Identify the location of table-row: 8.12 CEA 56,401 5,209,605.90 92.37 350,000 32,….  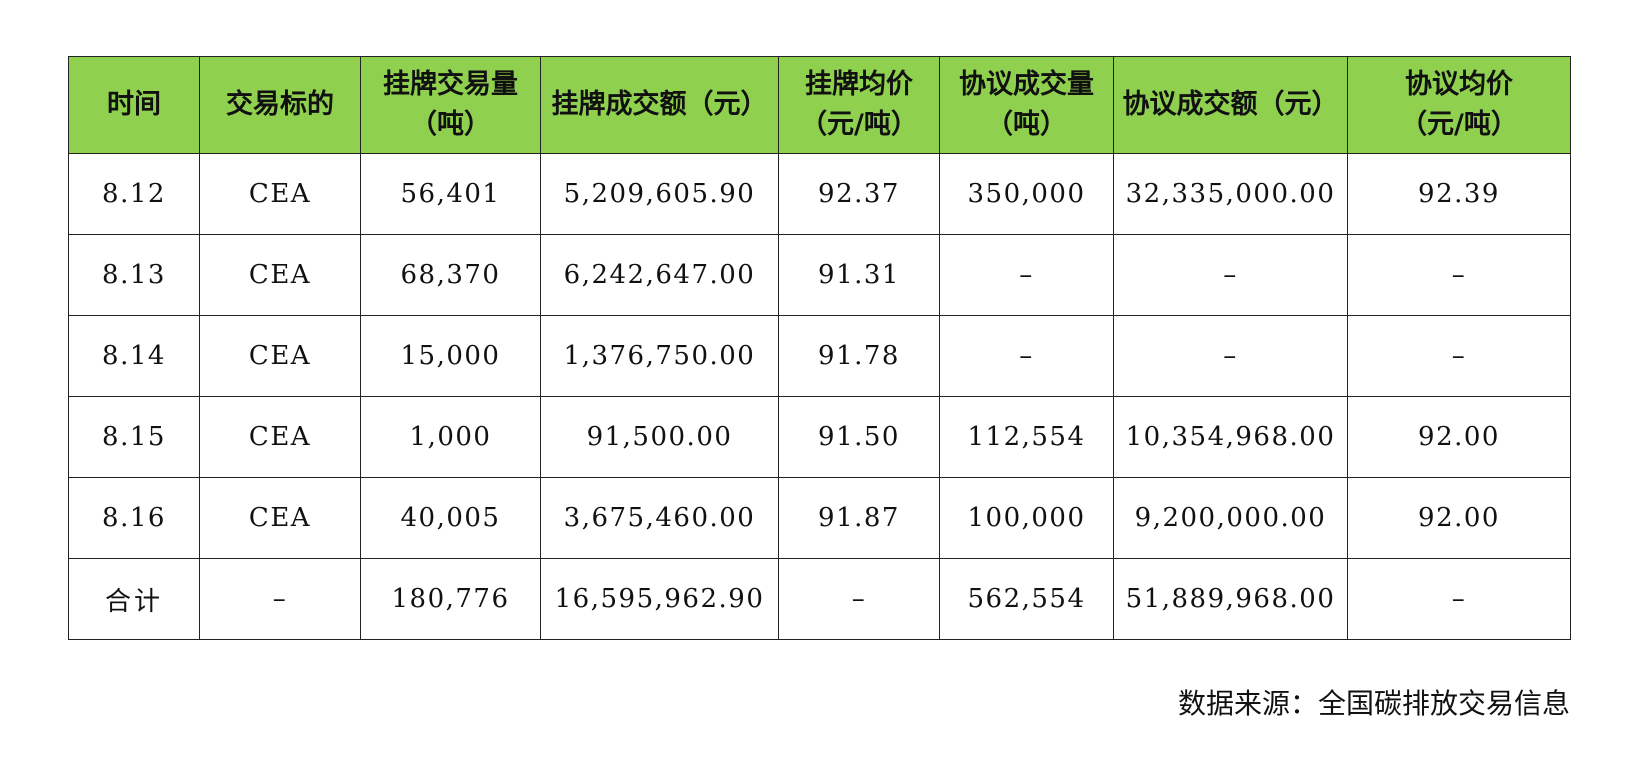
(819, 194).